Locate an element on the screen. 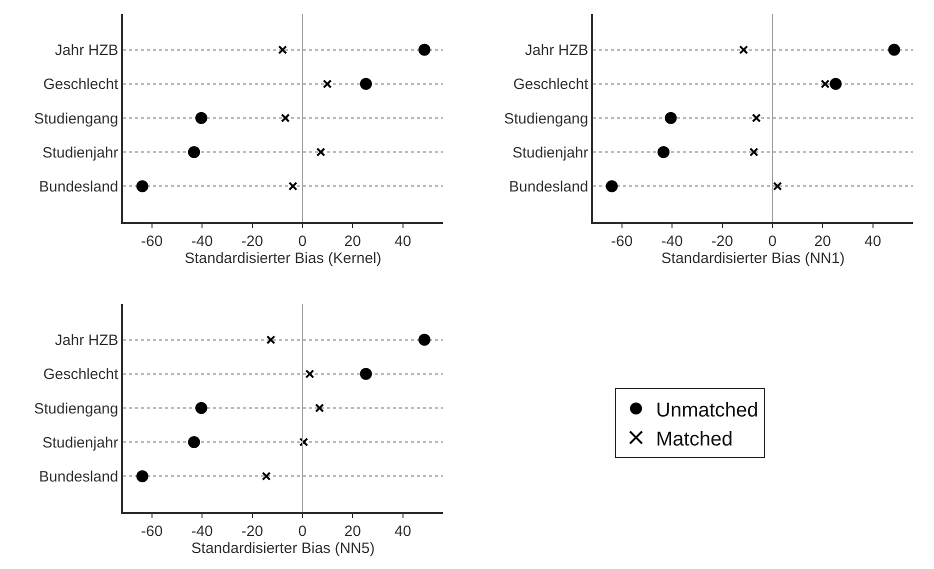 The width and height of the screenshot is (934, 569). x-axis-title: Standardisierter Bias (Kernel) is located at coordinates (283, 258).